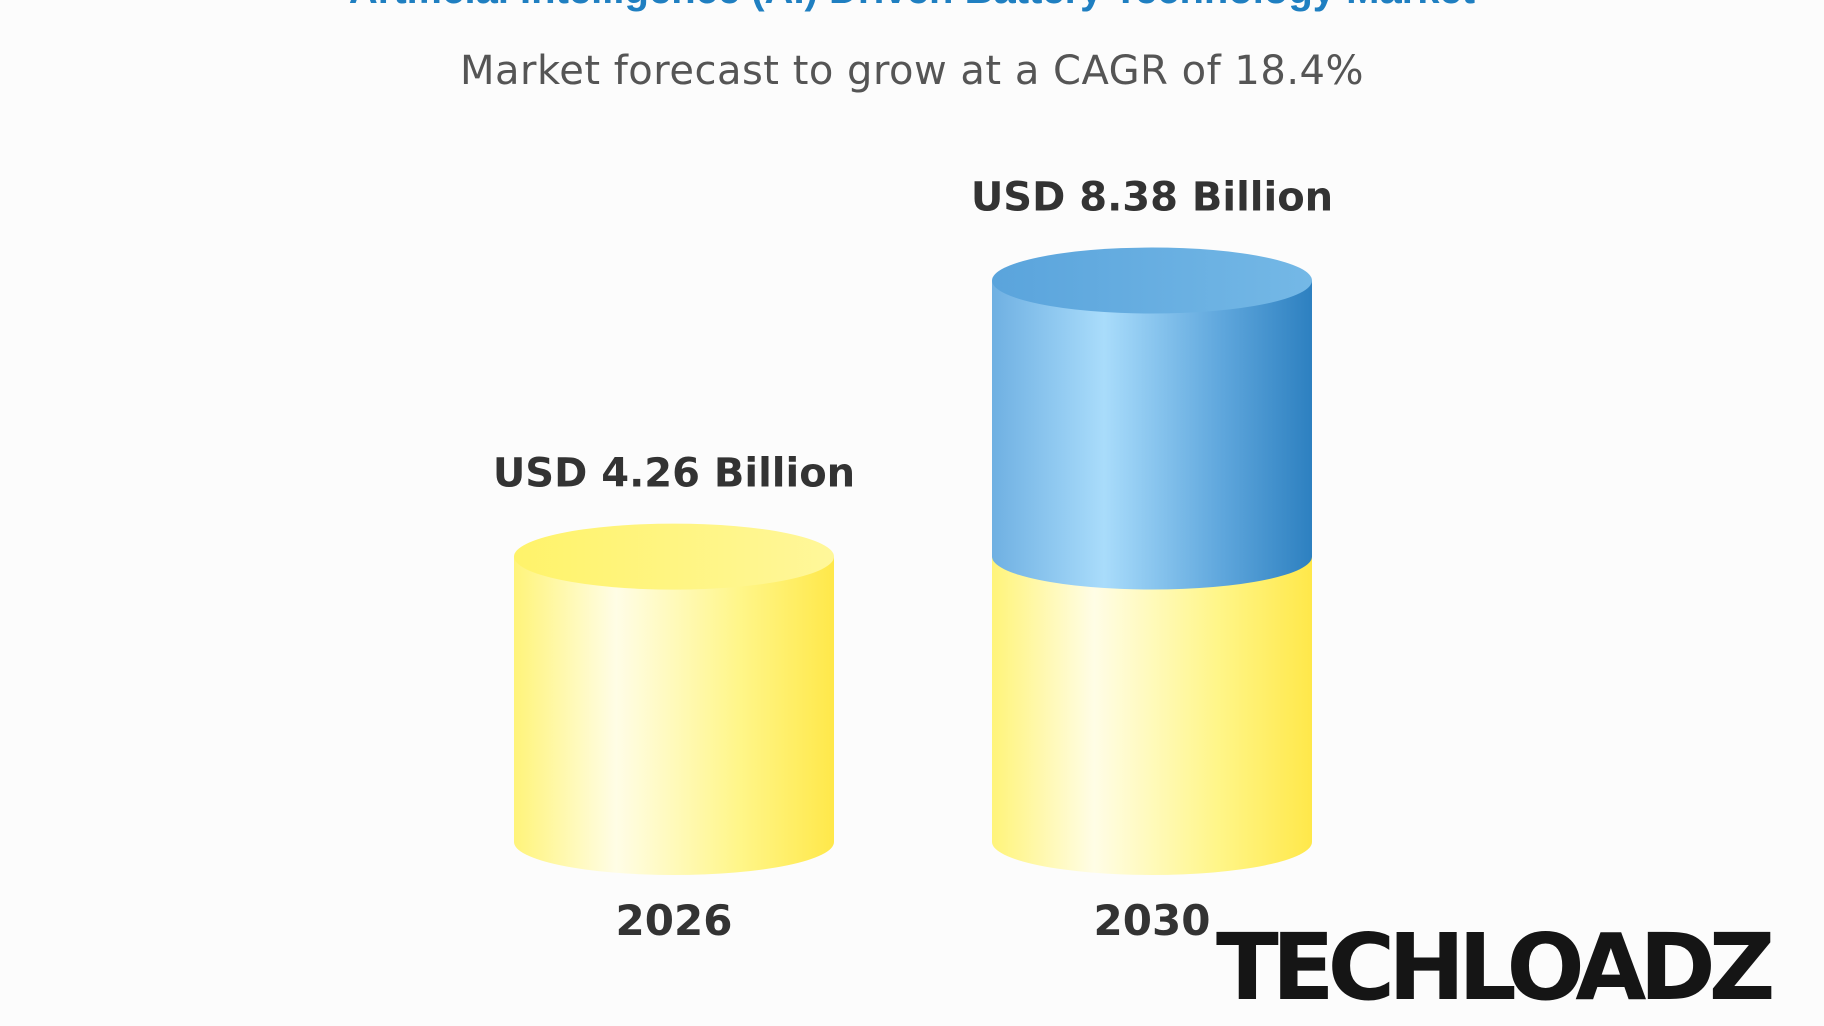  Describe the element at coordinates (1495, 967) in the screenshot. I see `watermark-logo: TECHLOADZ` at that location.